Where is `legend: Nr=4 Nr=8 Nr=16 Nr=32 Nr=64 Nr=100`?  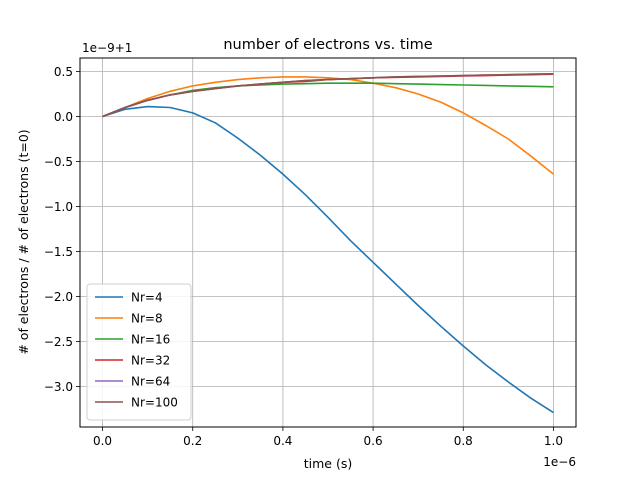 legend: Nr=4 Nr=8 Nr=16 Nr=32 Nr=64 Nr=100 is located at coordinates (139, 352).